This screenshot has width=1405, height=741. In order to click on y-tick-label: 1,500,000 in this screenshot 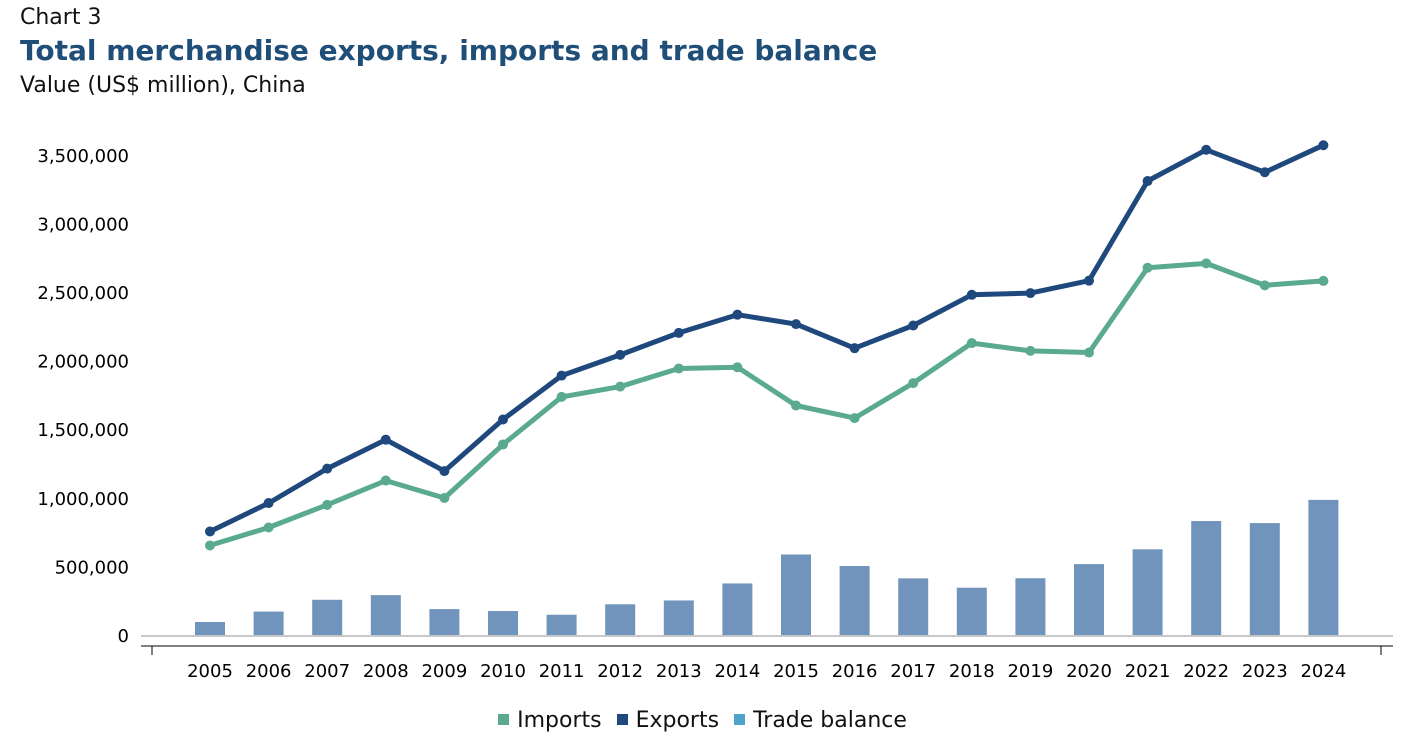, I will do `click(83, 430)`.